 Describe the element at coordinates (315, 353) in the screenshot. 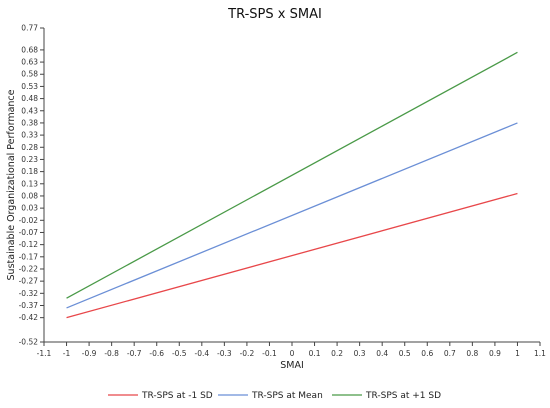

I see `x-tick-label: 0.1` at that location.